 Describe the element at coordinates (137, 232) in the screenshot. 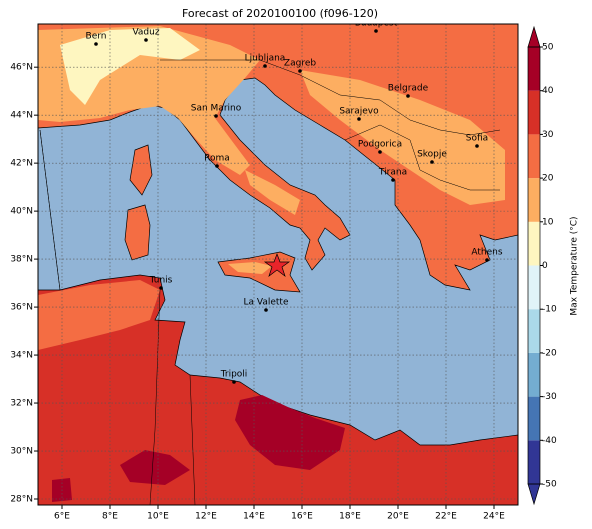

I see `land-sardinia` at that location.